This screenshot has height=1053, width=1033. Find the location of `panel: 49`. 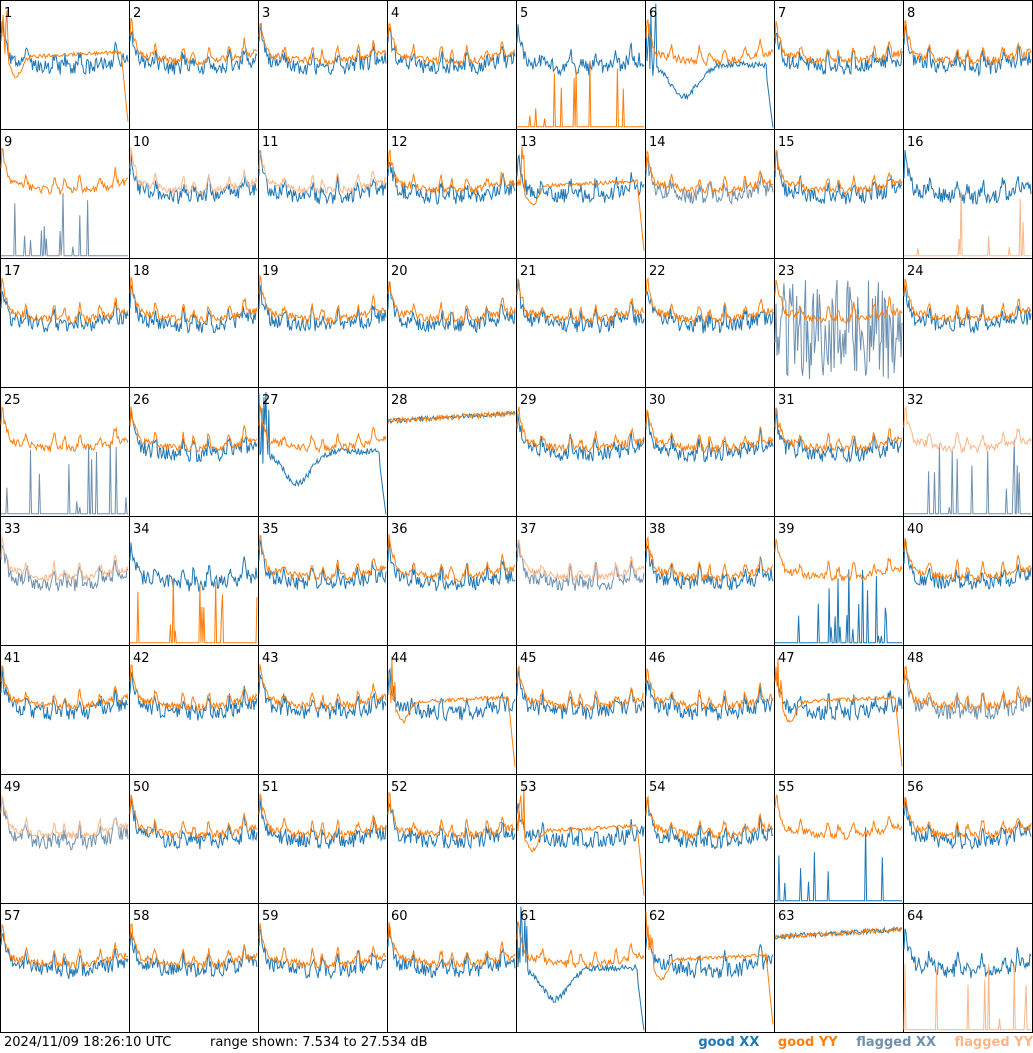

panel: 49 is located at coordinates (65, 839).